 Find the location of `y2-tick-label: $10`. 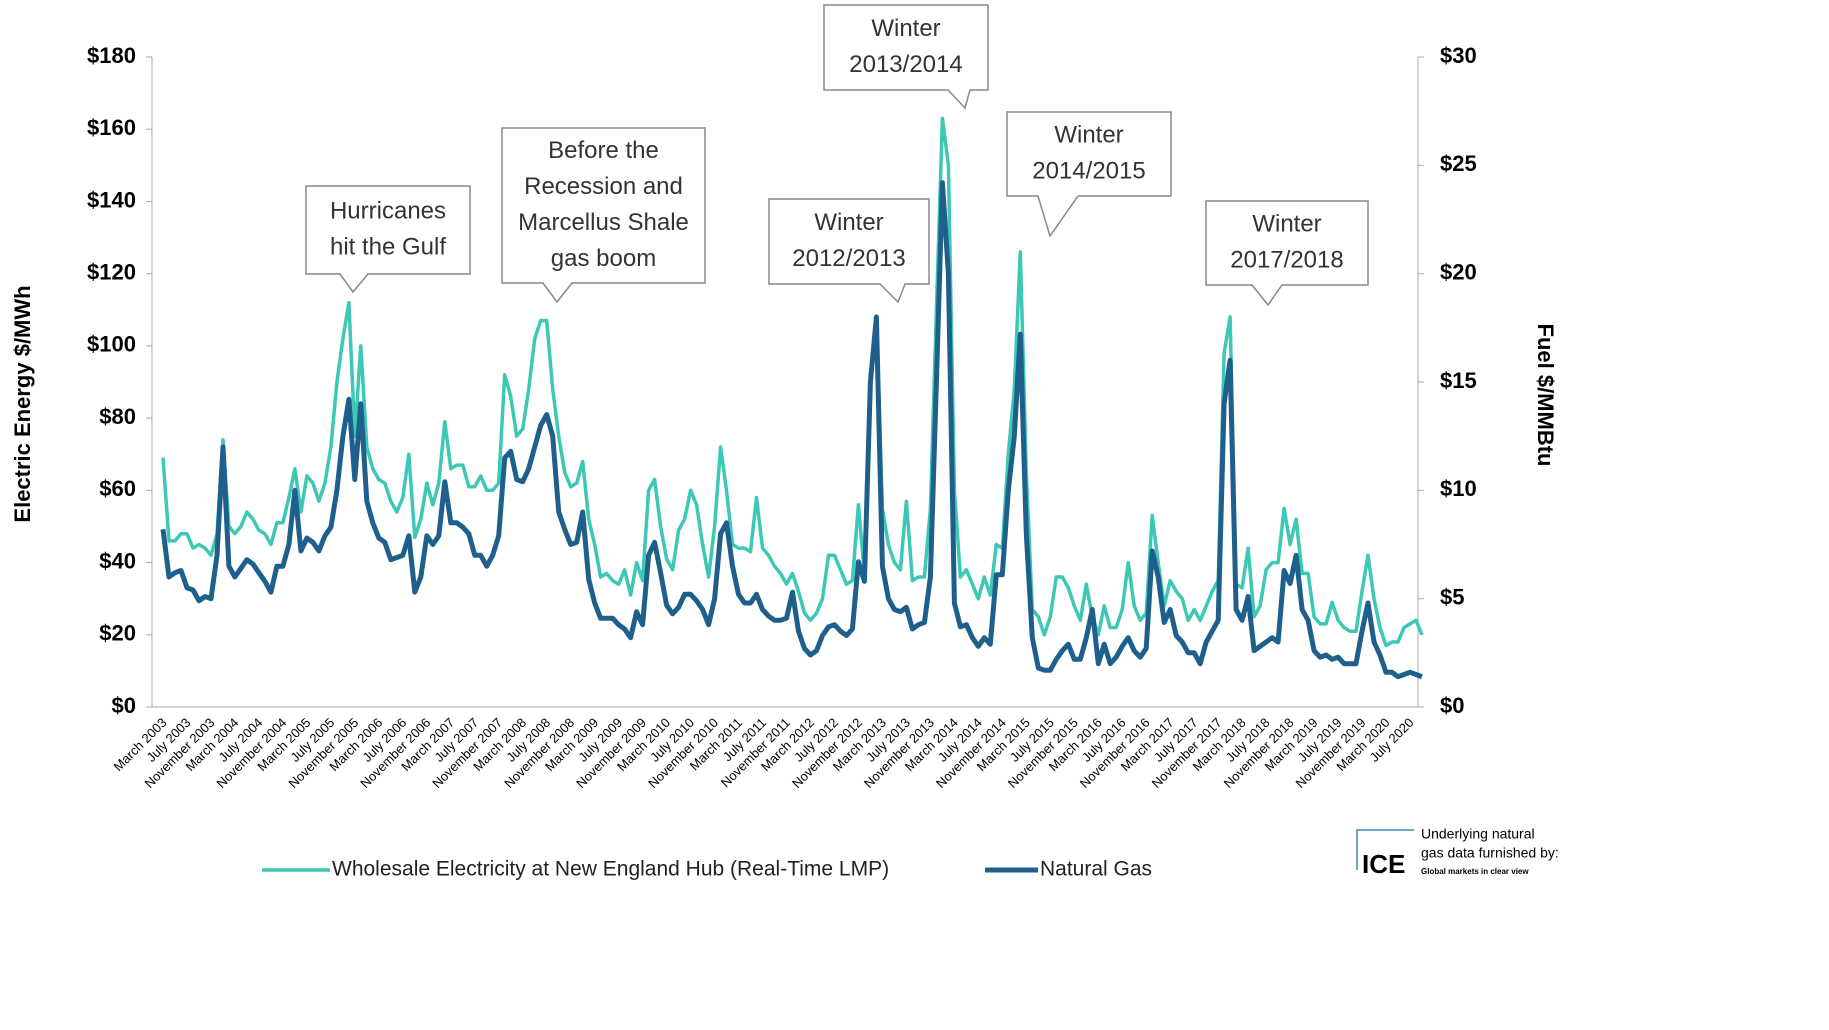

y2-tick-label: $10 is located at coordinates (1458, 488).